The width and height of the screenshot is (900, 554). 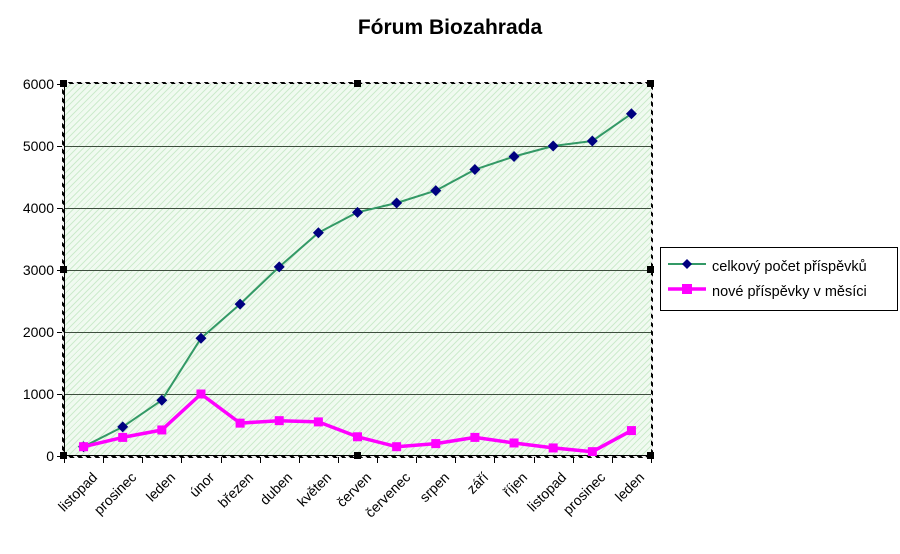 I want to click on legend-marker-total-posts-icon, so click(x=687, y=266).